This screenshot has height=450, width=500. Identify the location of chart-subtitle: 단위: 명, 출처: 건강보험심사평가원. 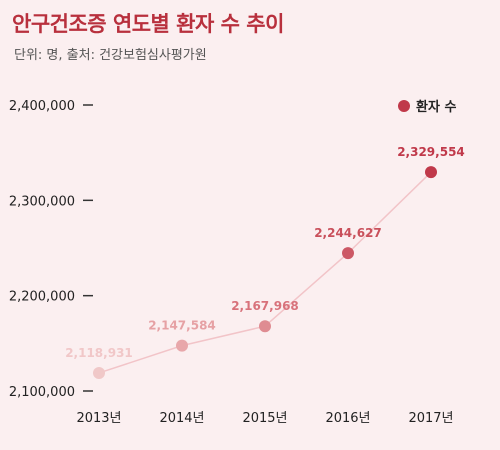
(110, 55).